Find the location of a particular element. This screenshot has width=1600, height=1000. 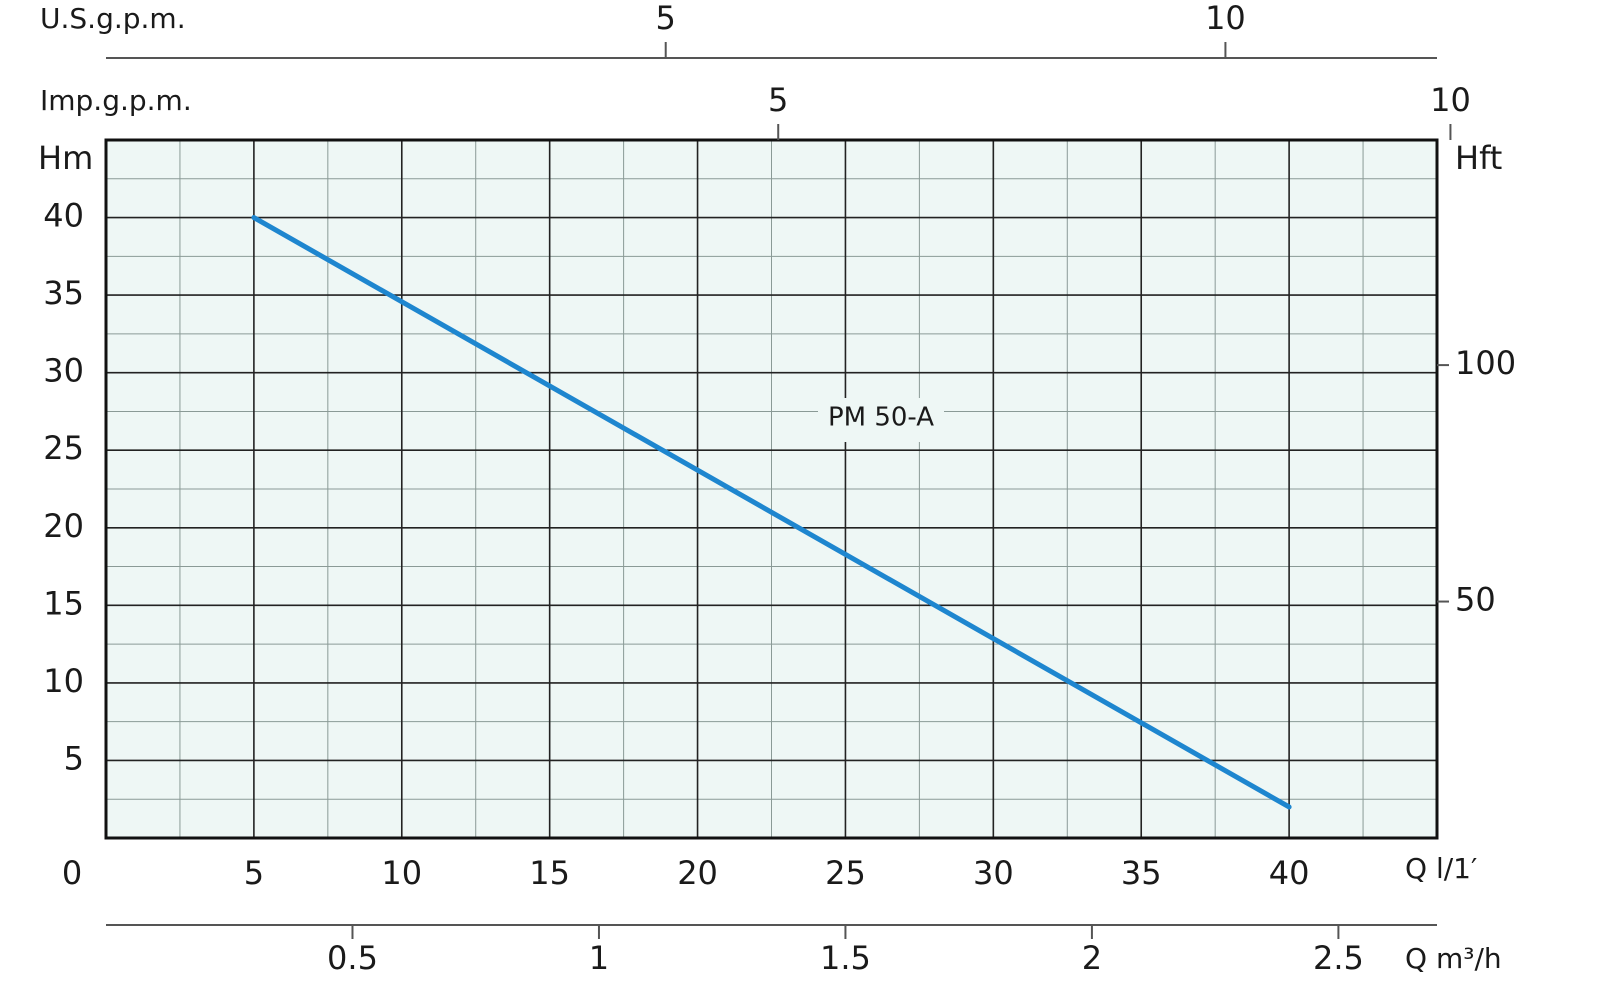

tick-label: 1.5 is located at coordinates (845, 958).